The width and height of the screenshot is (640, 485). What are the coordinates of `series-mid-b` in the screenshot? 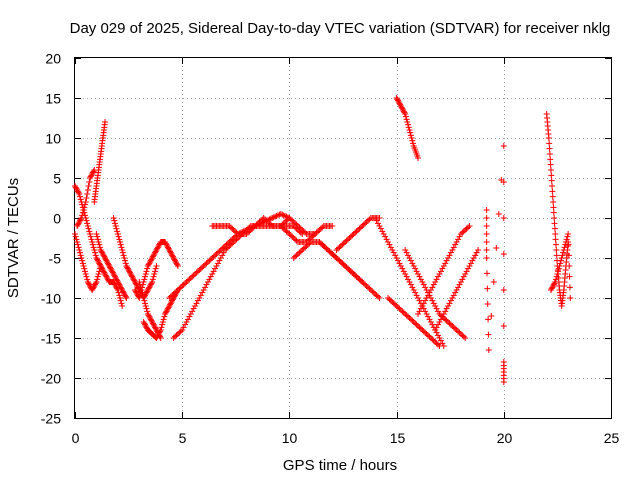 It's located at (306, 234).